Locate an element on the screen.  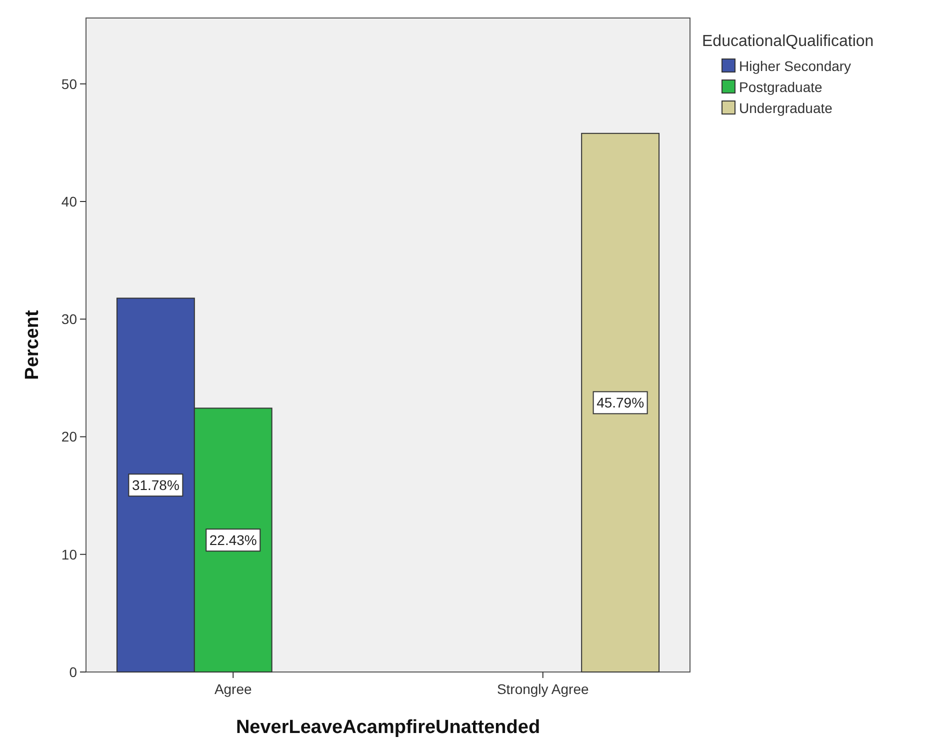
x-axis-title: NeverLeaveAcampfireUnattended is located at coordinates (388, 727).